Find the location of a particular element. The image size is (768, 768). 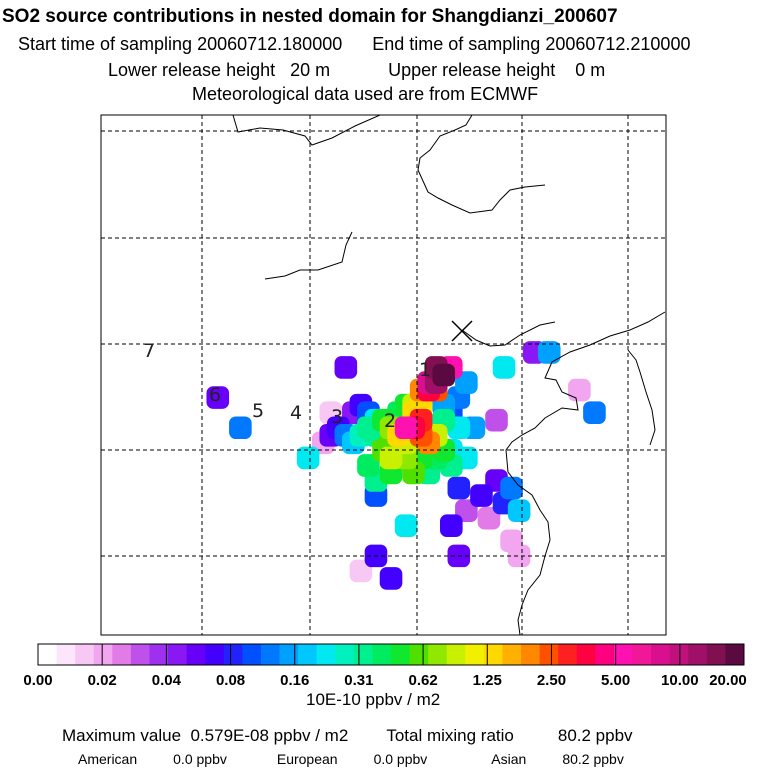

asian-value: 80.2 ppbv is located at coordinates (593, 759).